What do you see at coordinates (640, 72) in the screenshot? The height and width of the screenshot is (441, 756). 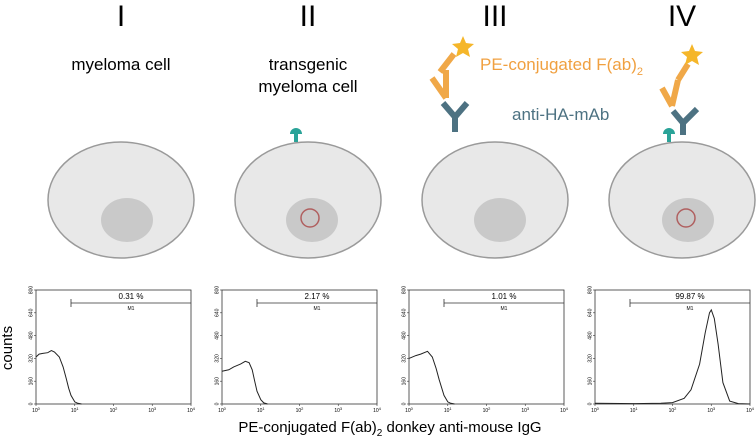 I see `legend-pe-sub: 2` at bounding box center [640, 72].